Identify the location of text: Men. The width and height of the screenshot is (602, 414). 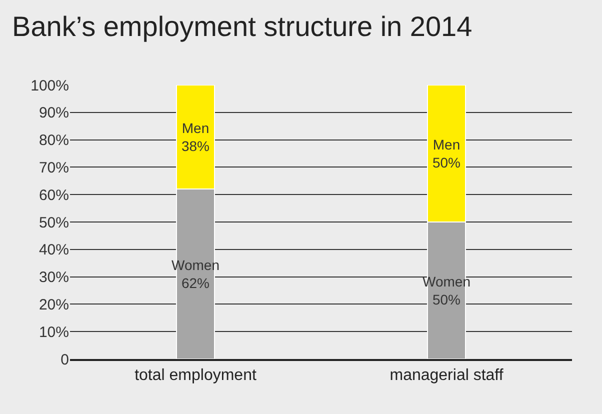
(446, 144).